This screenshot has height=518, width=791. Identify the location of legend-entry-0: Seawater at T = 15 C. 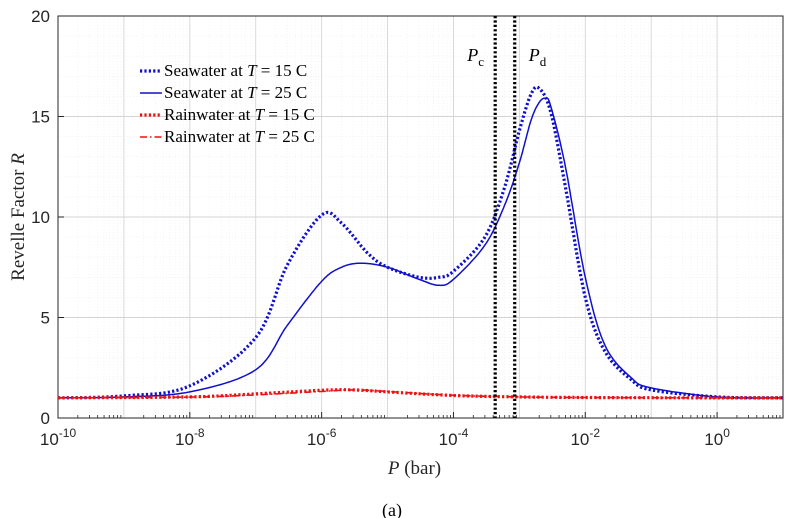
(235, 70).